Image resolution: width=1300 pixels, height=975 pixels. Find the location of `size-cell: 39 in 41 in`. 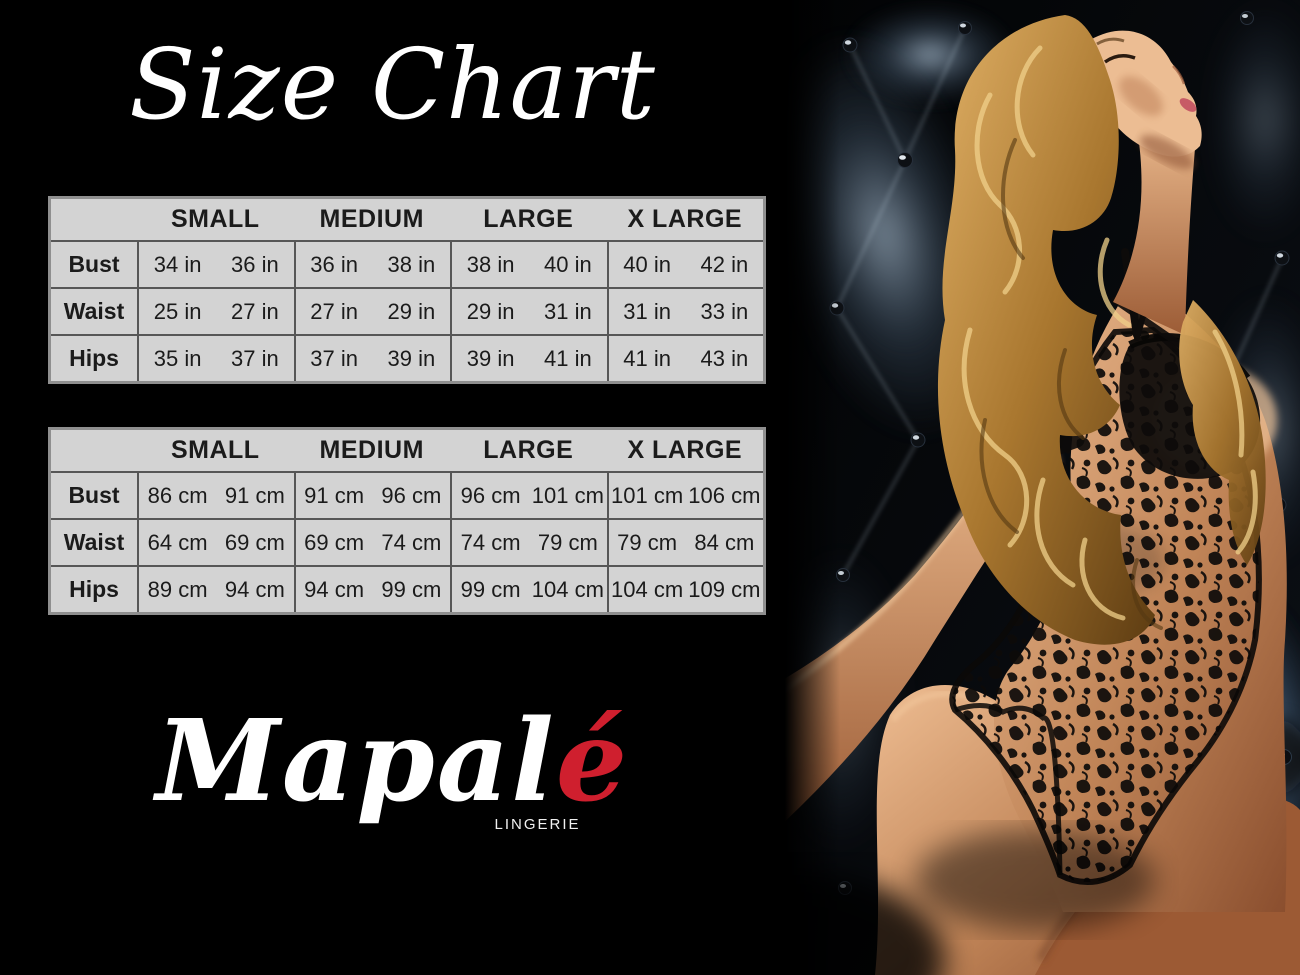

size-cell: 39 in 41 in is located at coordinates (528, 358).